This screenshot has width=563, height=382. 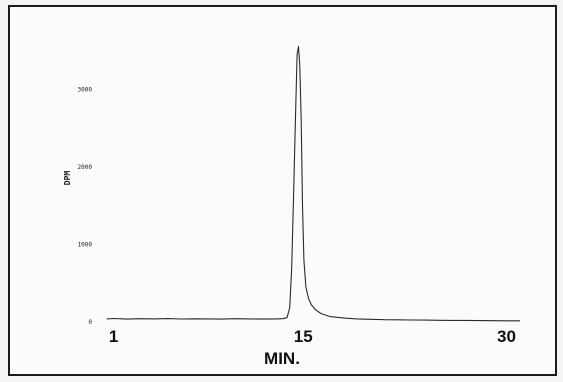 I want to click on x-tick-label: 15, so click(x=303, y=336).